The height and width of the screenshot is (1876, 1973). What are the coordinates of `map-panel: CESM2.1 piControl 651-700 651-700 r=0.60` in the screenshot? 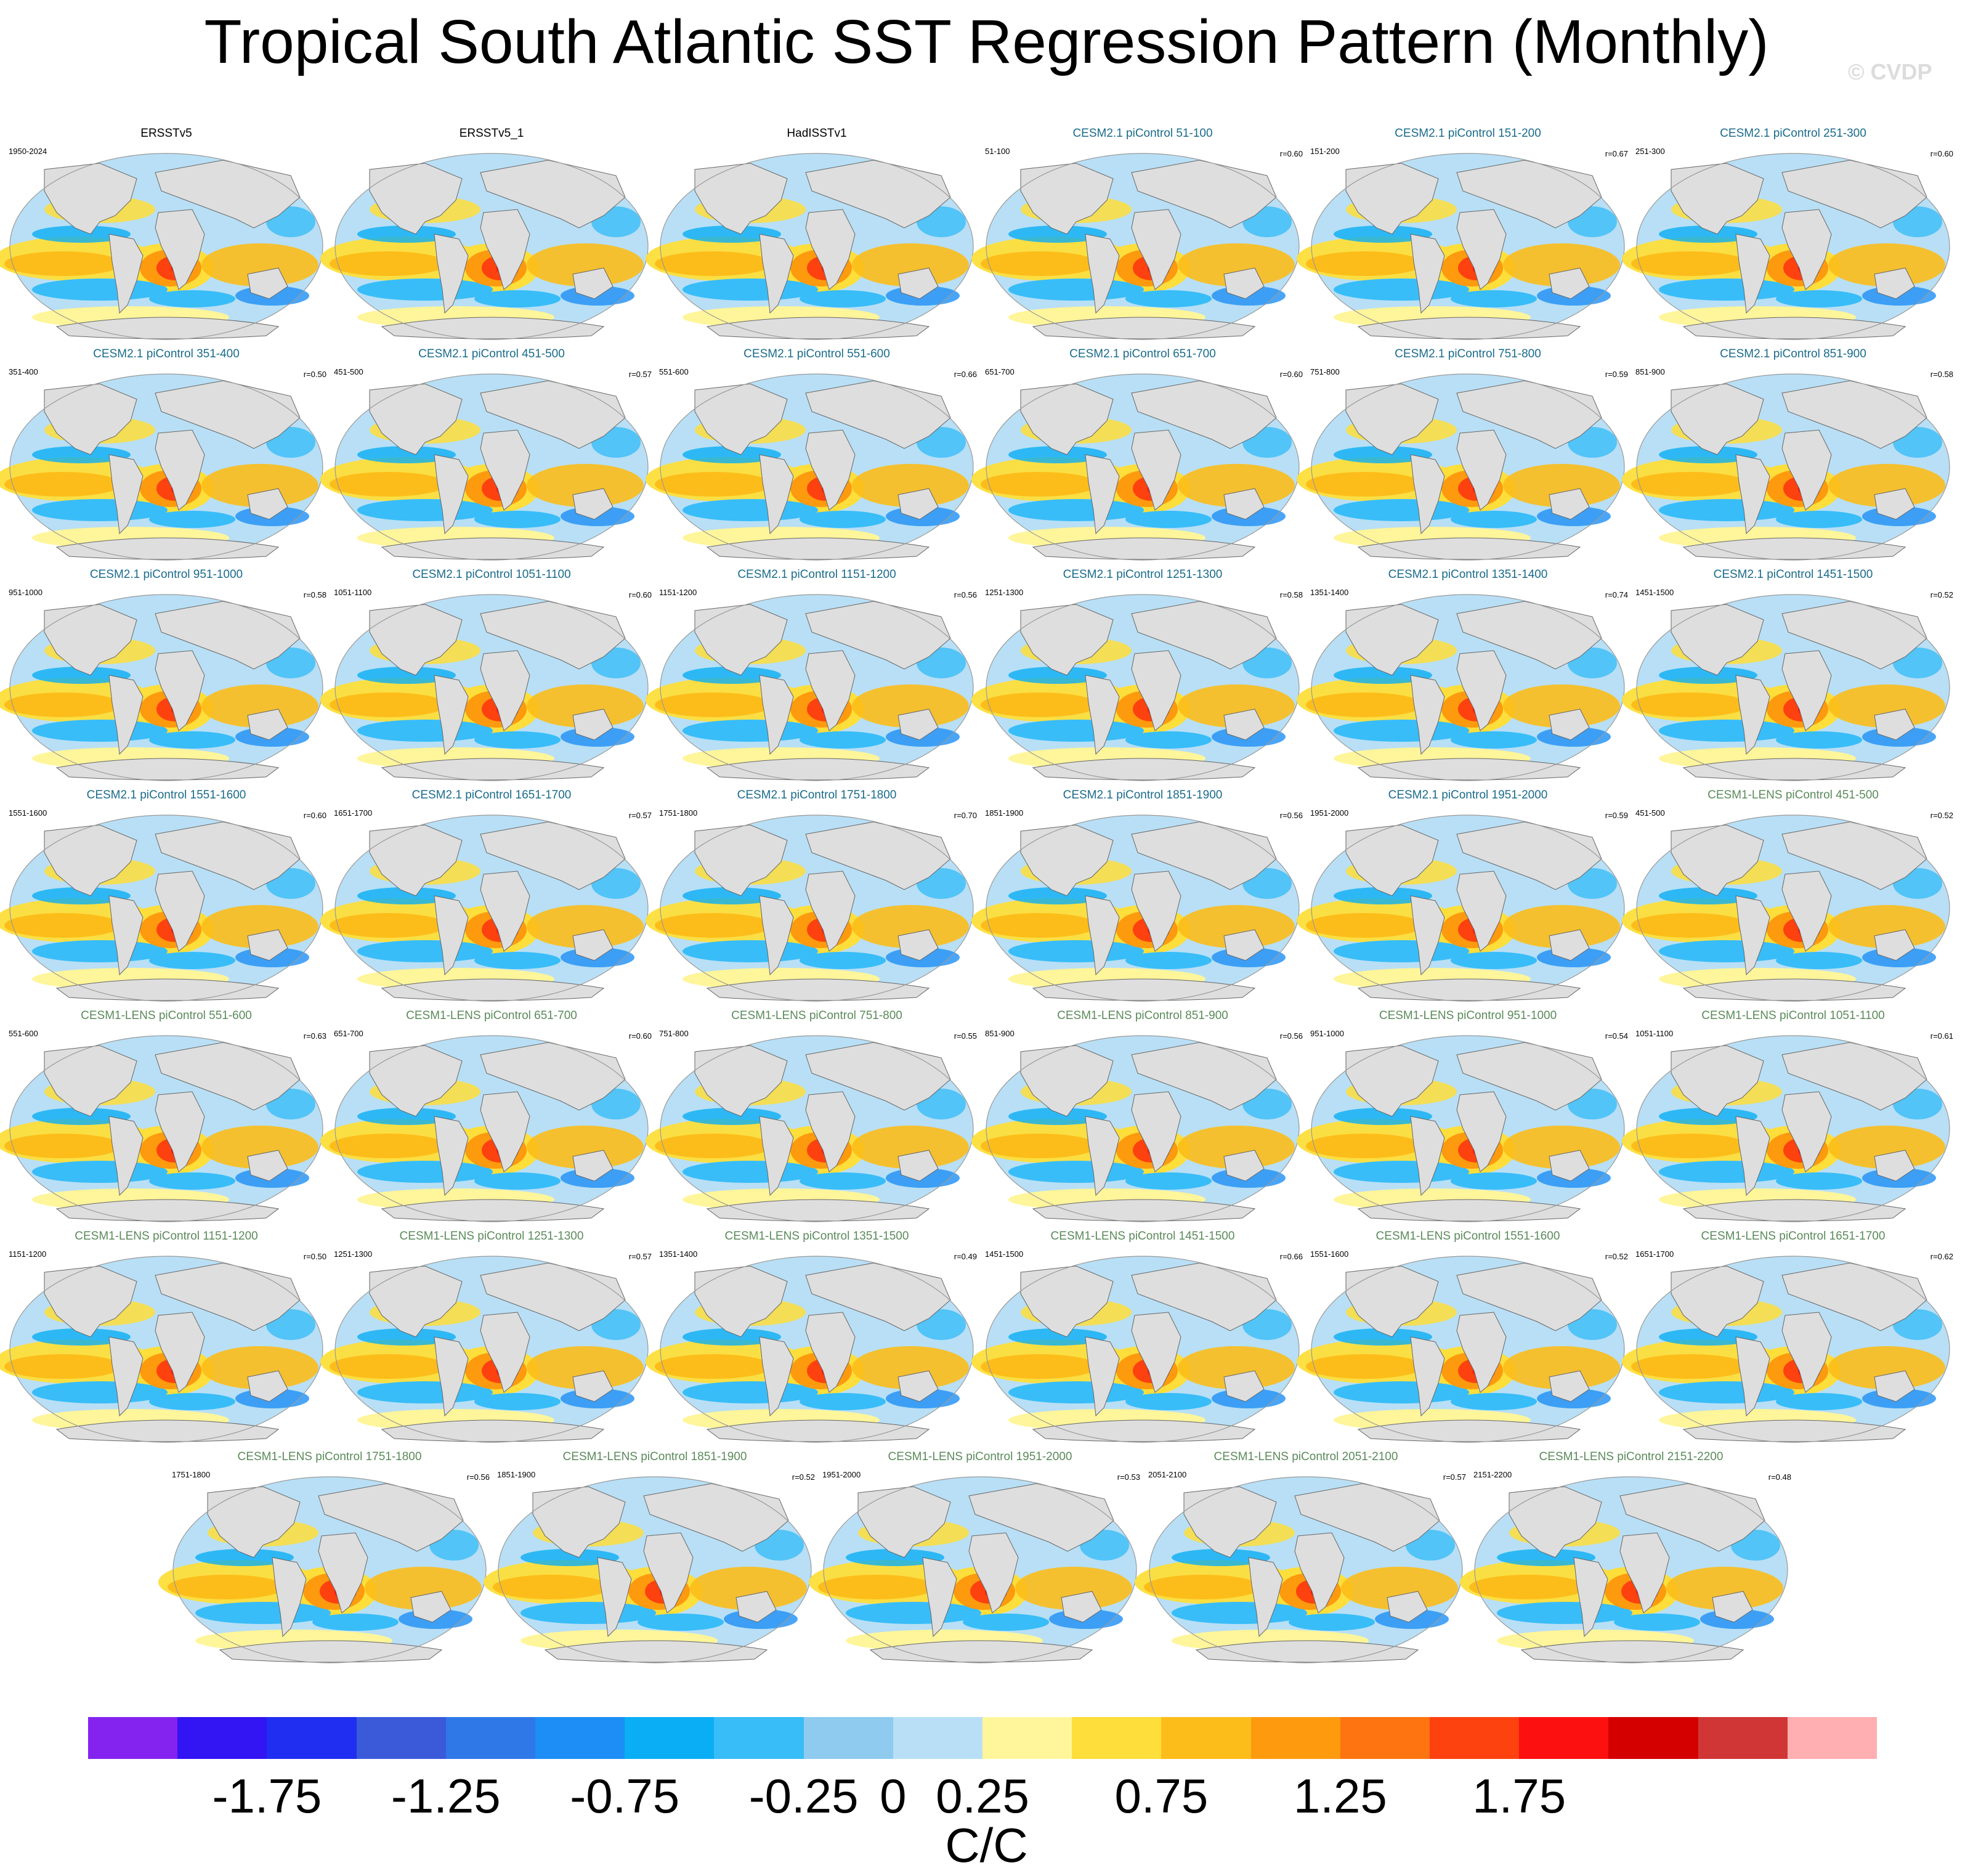 It's located at (1137, 454).